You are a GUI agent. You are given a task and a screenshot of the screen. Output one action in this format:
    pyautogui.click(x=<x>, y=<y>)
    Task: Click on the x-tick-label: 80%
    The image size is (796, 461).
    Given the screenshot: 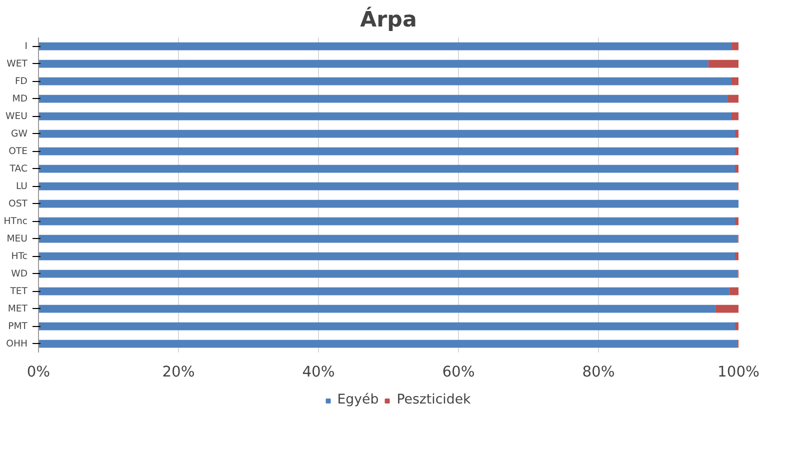 What is the action you would take?
    pyautogui.click(x=598, y=372)
    